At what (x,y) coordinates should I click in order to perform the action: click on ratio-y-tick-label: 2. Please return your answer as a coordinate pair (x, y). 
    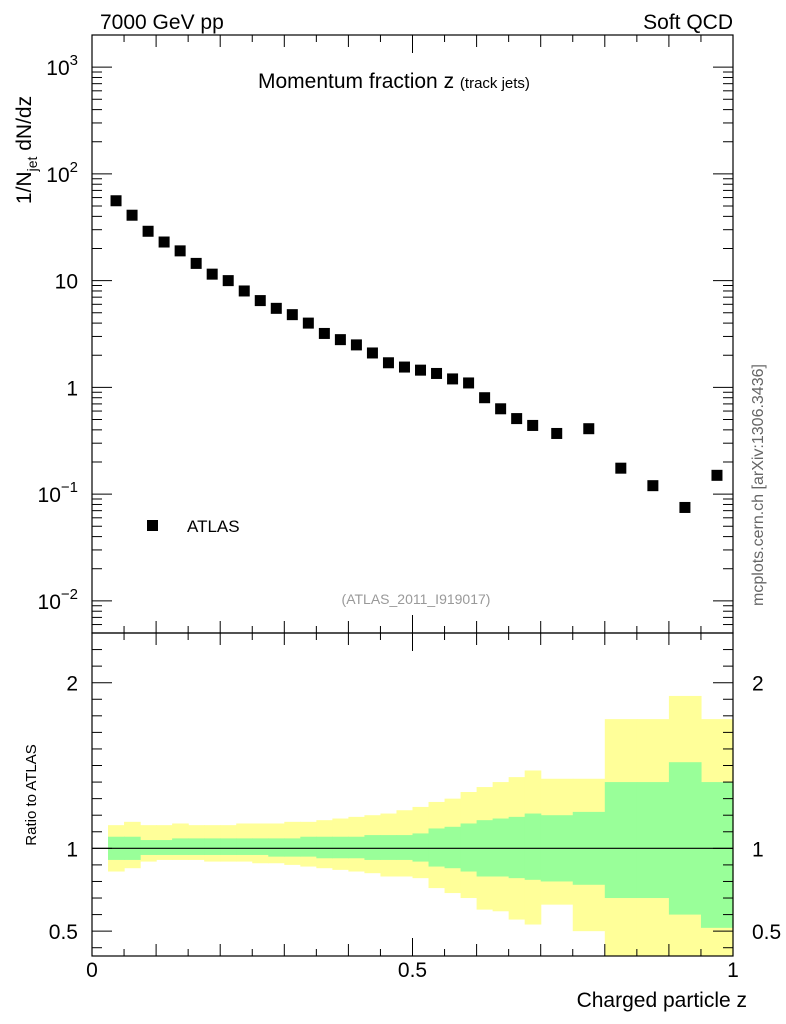
    Looking at the image, I should click on (72, 684).